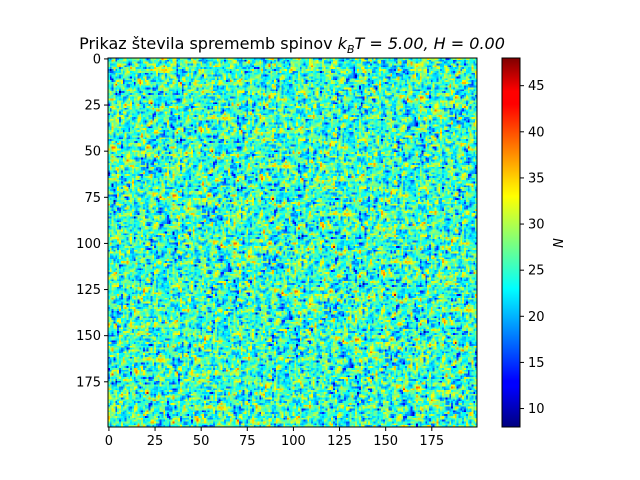 This screenshot has width=640, height=480. What do you see at coordinates (88, 336) in the screenshot?
I see `y-tick-label: 150` at bounding box center [88, 336].